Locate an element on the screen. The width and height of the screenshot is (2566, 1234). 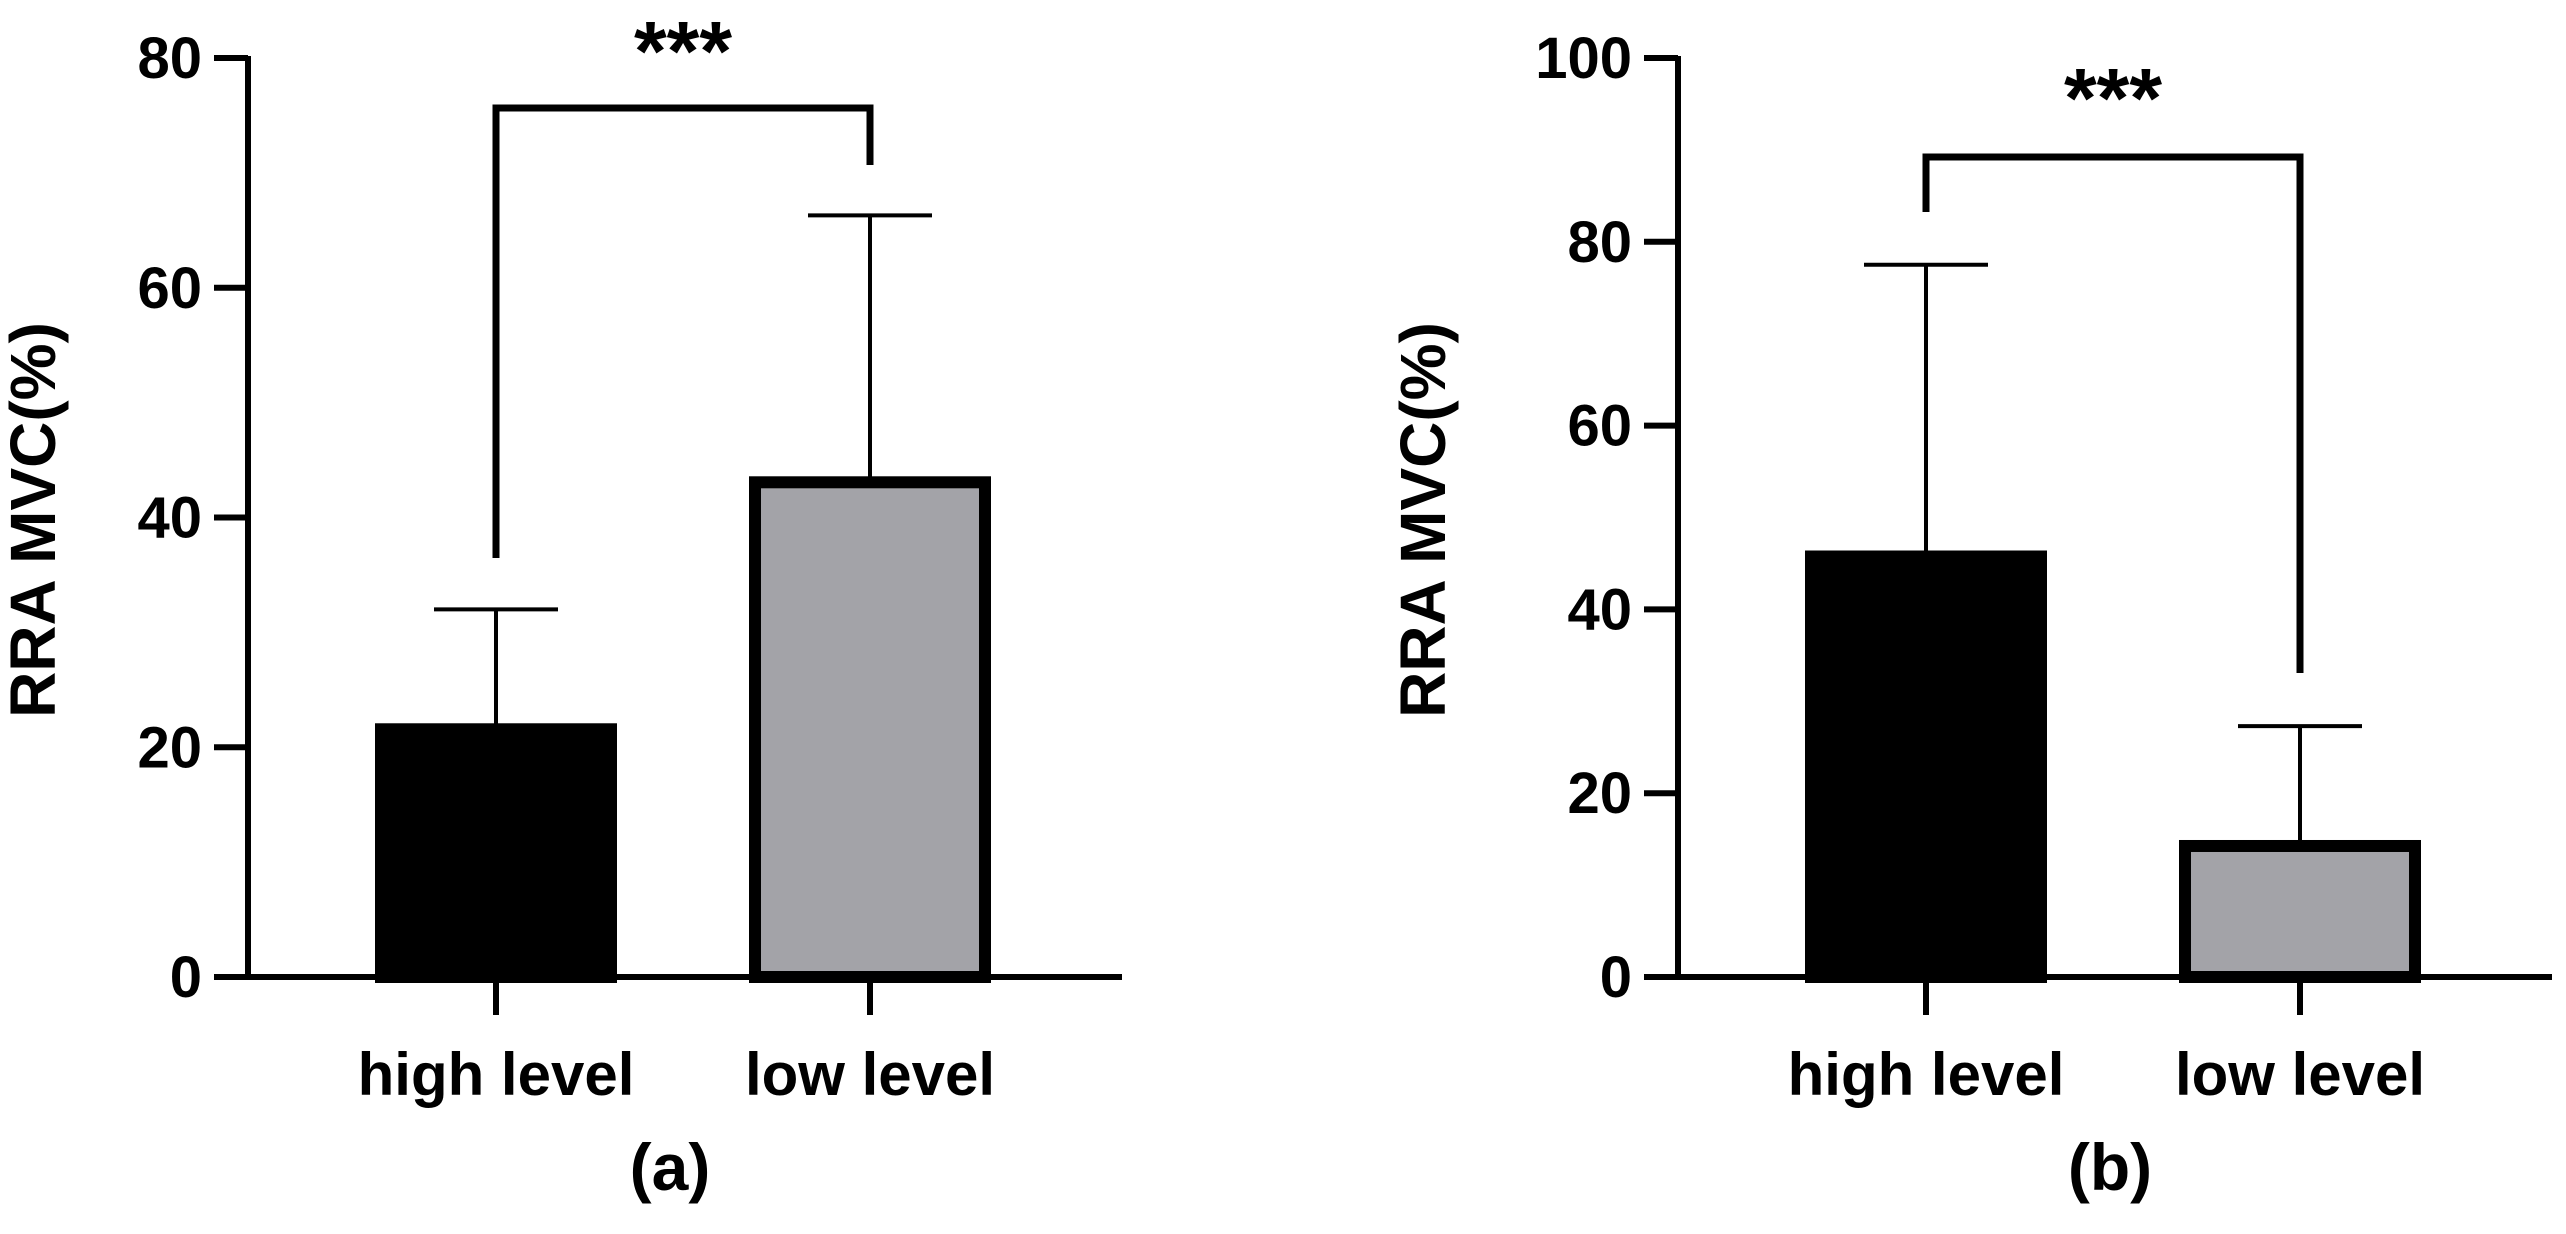
panel-label: (b) is located at coordinates (2110, 1167).